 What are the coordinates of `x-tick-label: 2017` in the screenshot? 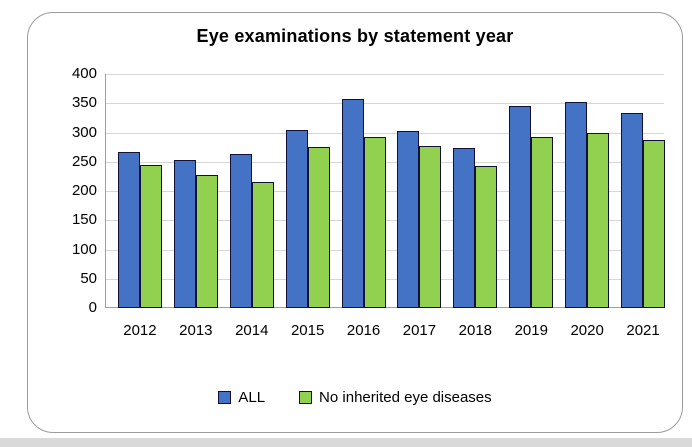 It's located at (419, 330).